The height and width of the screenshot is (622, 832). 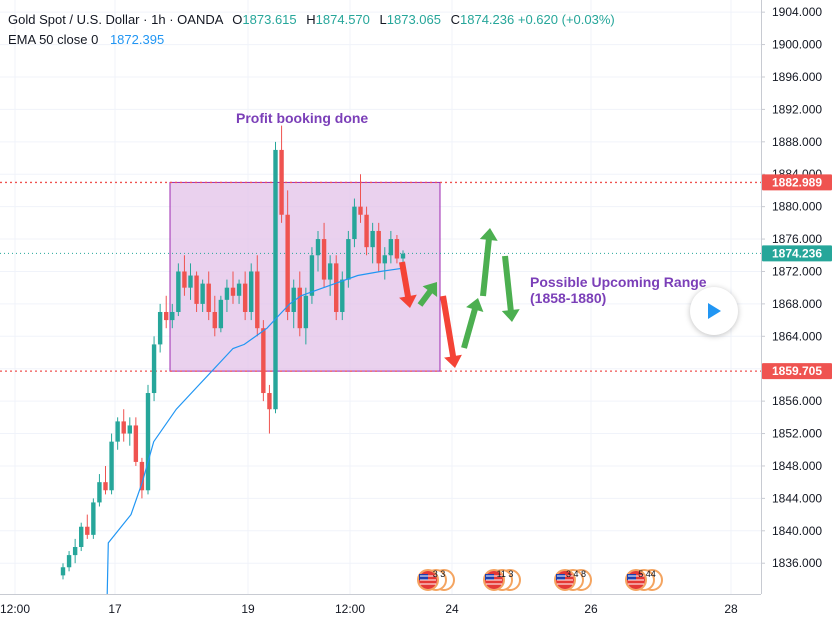 I want to click on economic-event-icon: 3 3, so click(x=436, y=580).